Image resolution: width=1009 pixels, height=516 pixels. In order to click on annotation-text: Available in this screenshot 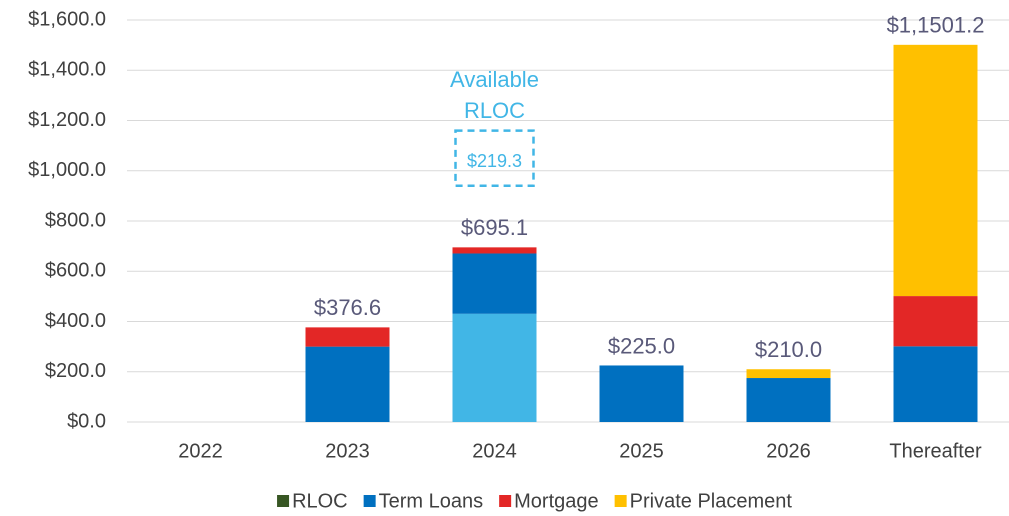, I will do `click(494, 79)`.